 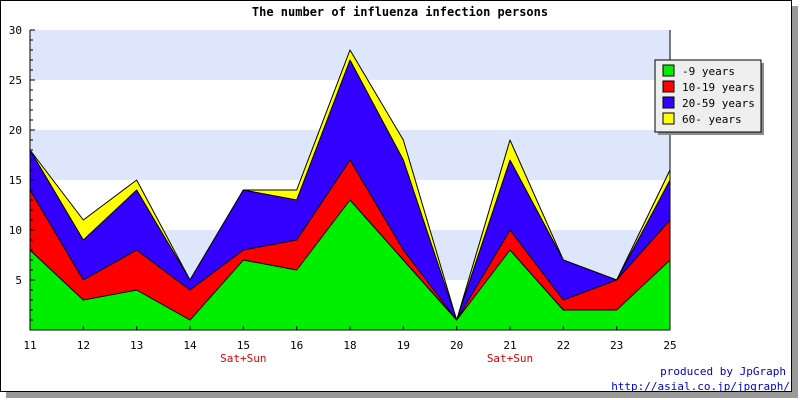 I want to click on credit-line-2: http://asial.co.jp/jpgraph/, so click(x=700, y=386).